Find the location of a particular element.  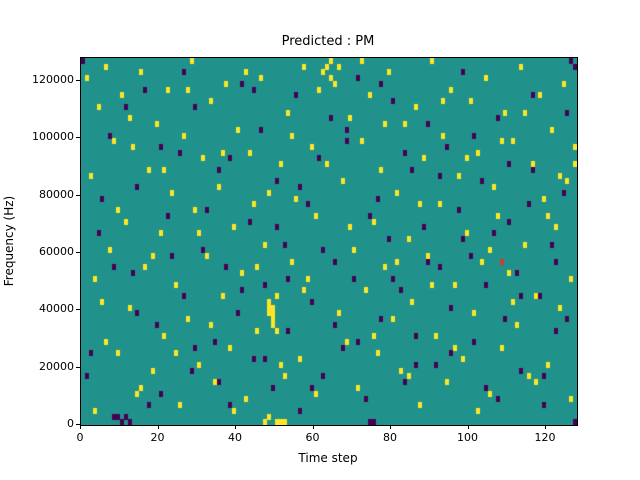

y-tick-label: 20000 is located at coordinates (56, 366).